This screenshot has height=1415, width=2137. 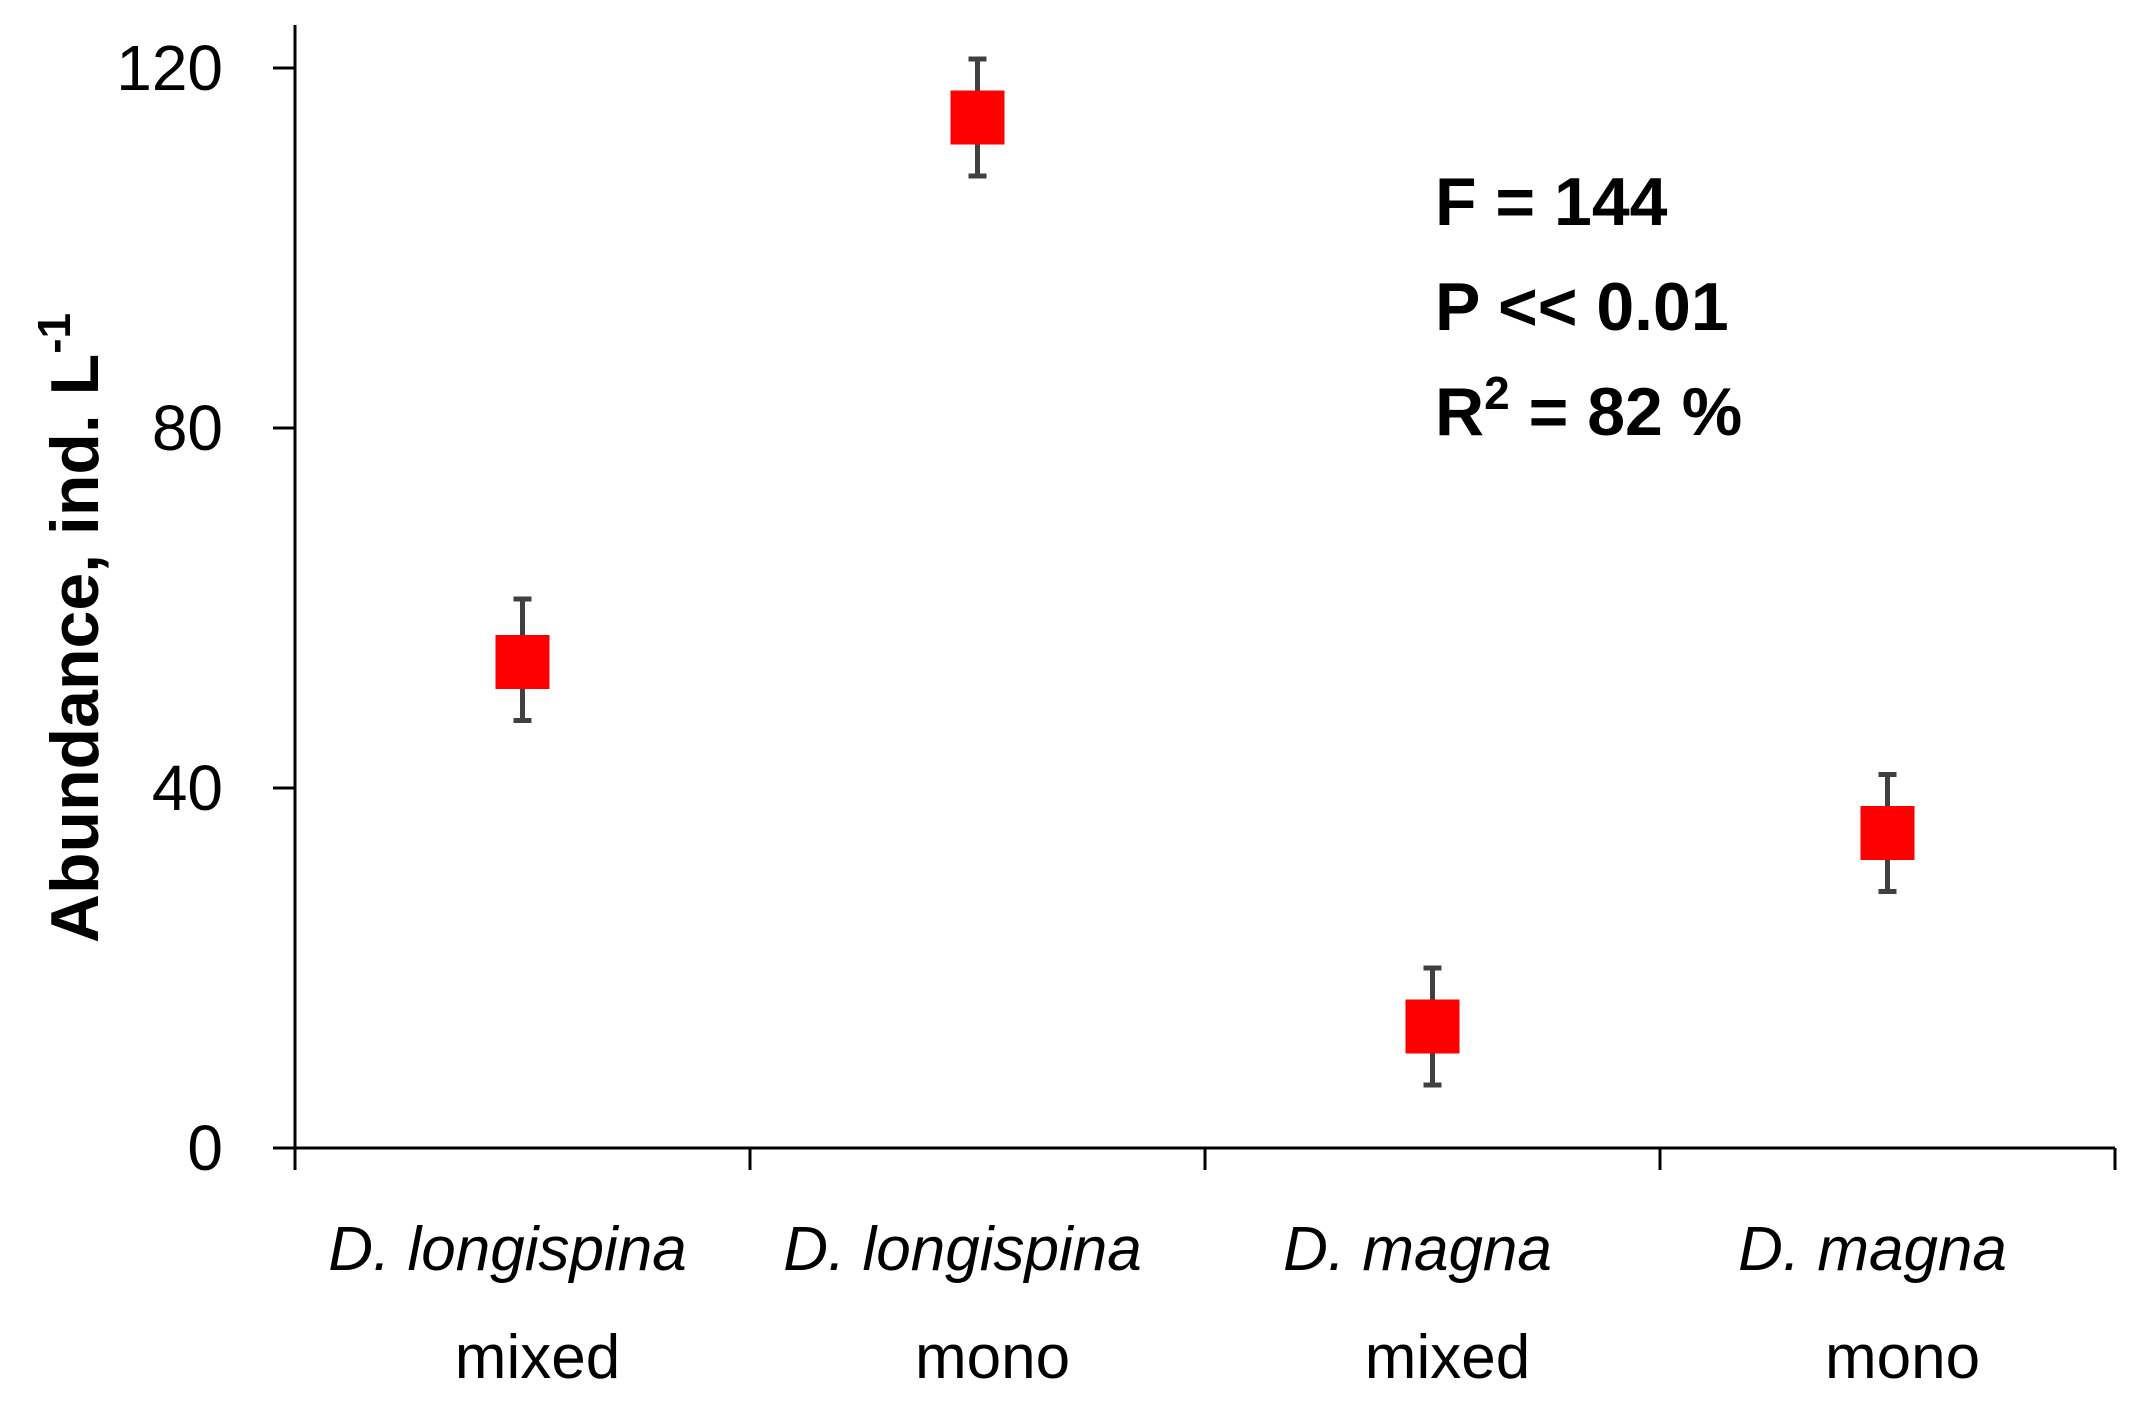 What do you see at coordinates (1588, 408) in the screenshot?
I see `r-squared: R2 = 82 %` at bounding box center [1588, 408].